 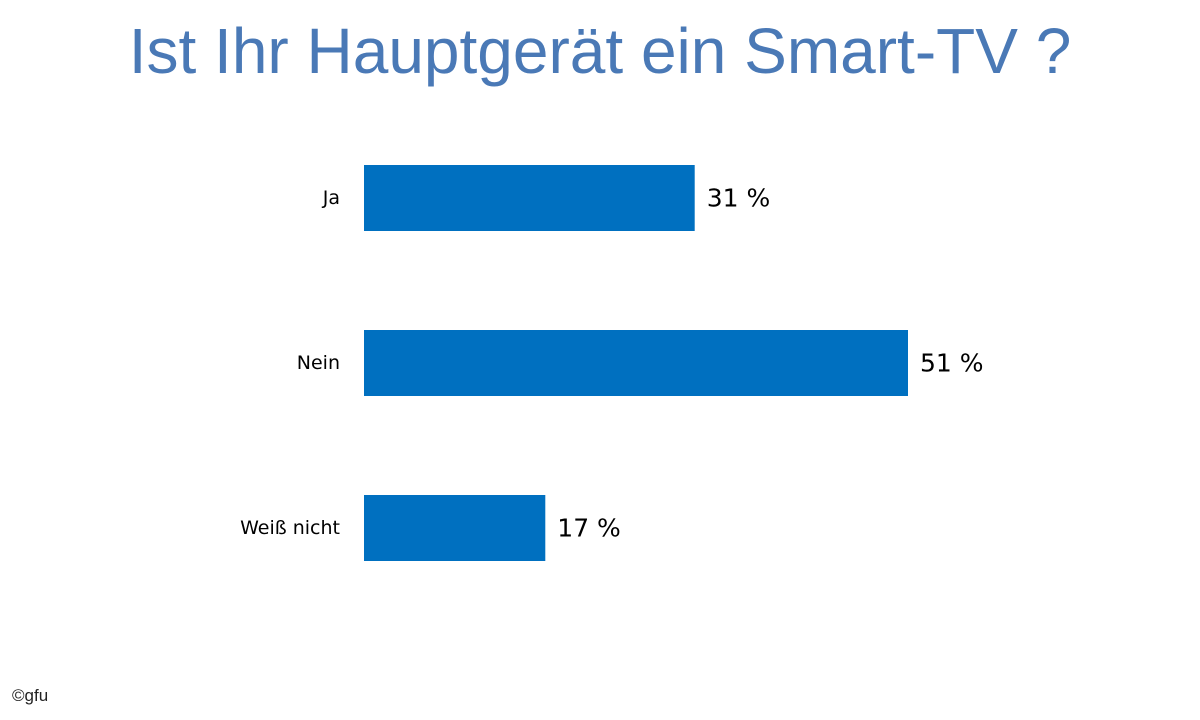 What do you see at coordinates (589, 528) in the screenshot?
I see `value-label-2: 17 %` at bounding box center [589, 528].